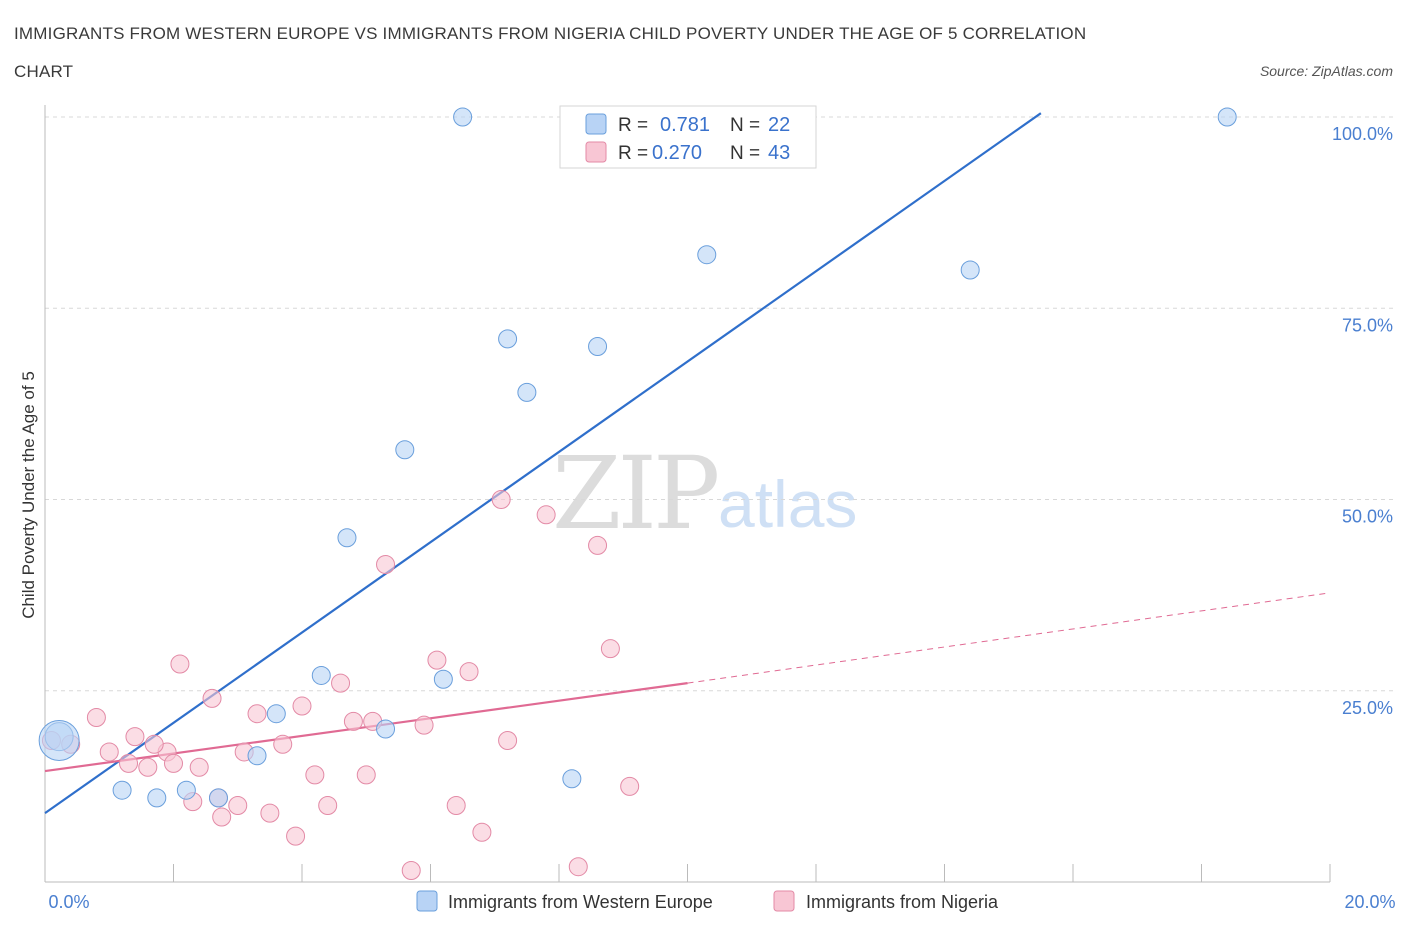  I want to click on series-legend-swatch-western-europe, so click(427, 901).